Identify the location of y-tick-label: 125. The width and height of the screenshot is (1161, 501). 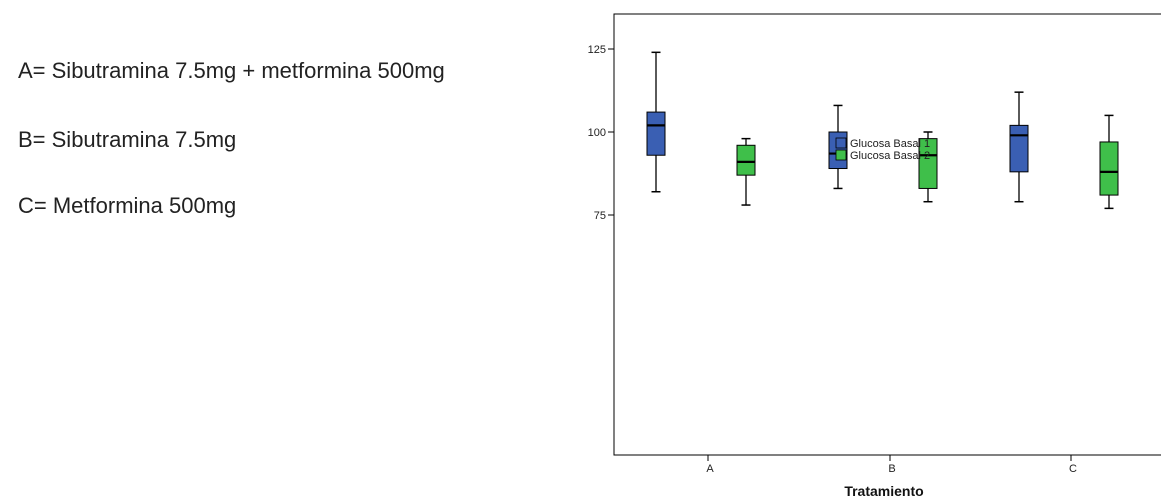
(597, 50).